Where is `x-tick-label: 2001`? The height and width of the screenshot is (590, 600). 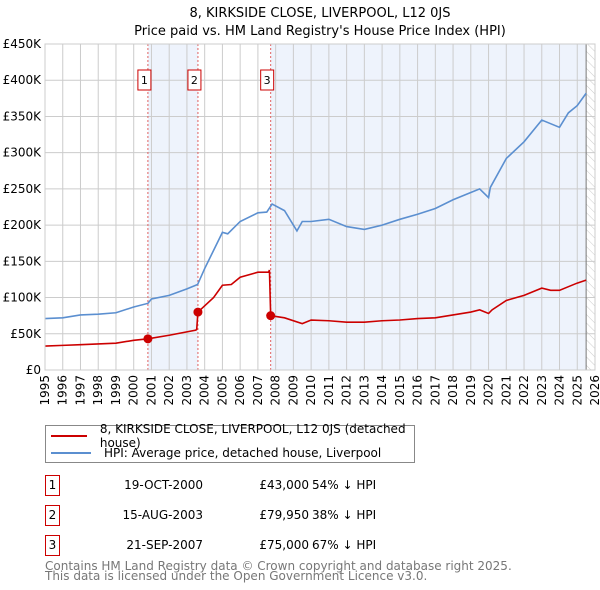 x-tick-label: 2001 is located at coordinates (151, 390).